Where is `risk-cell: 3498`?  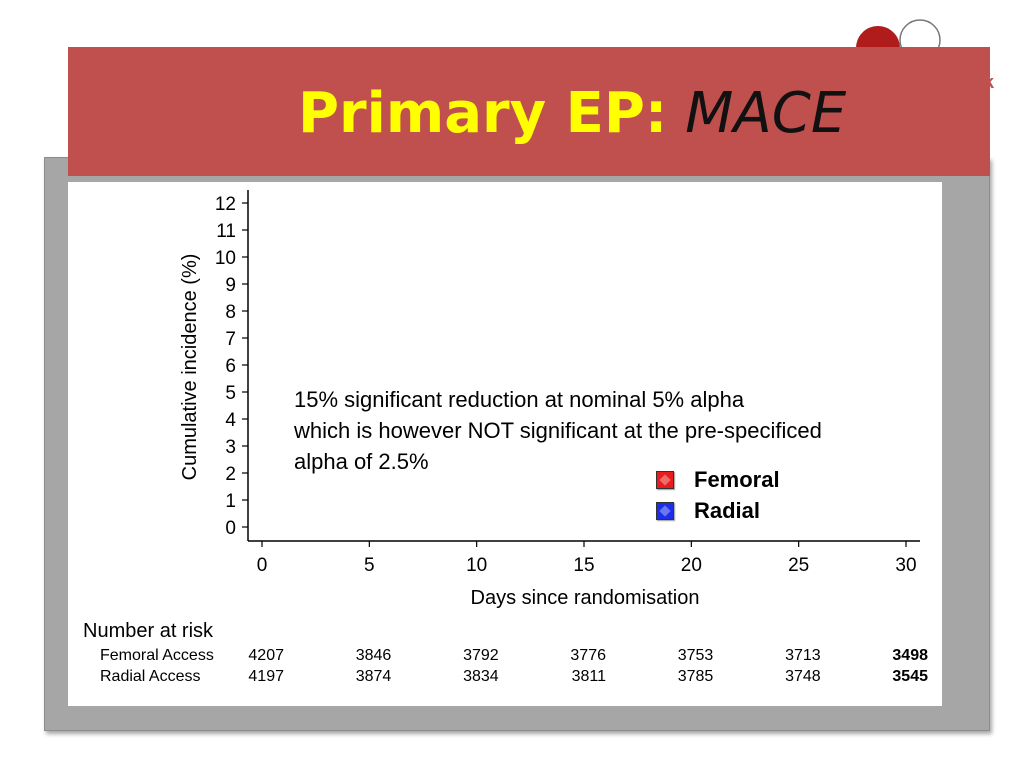 risk-cell: 3498 is located at coordinates (910, 655).